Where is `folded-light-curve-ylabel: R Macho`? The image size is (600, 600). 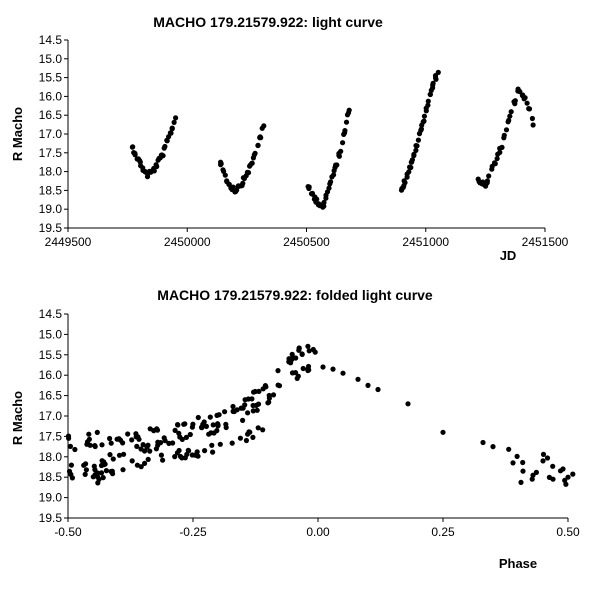 folded-light-curve-ylabel: R Macho is located at coordinates (17, 418).